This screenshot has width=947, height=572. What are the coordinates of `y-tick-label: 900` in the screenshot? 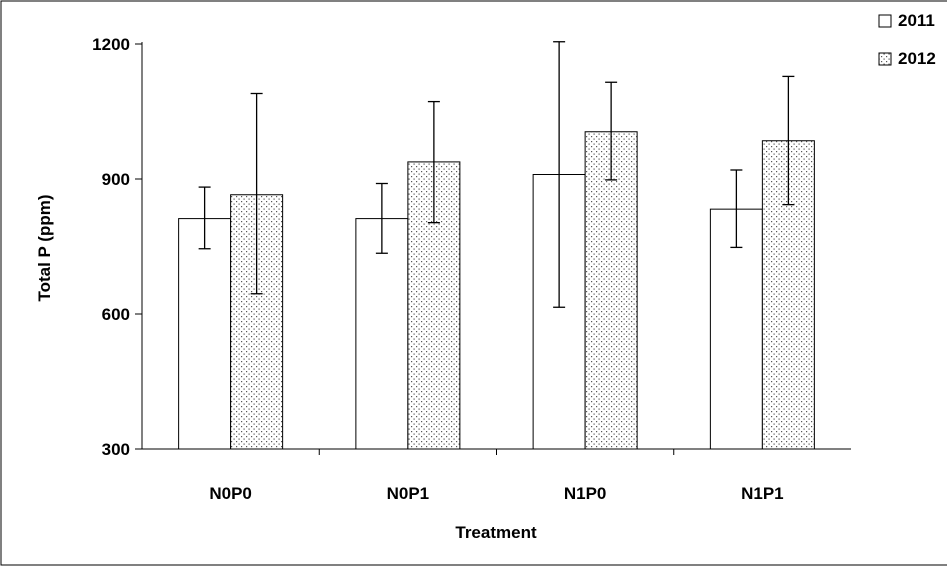 It's located at (116, 179).